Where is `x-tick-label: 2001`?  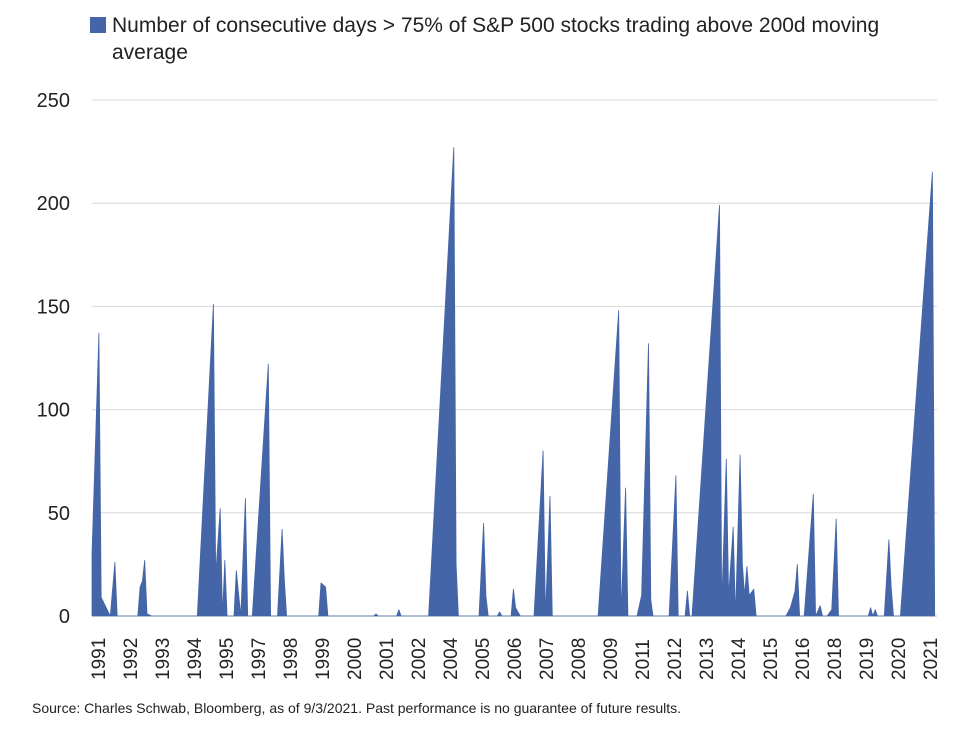 x-tick-label: 2001 is located at coordinates (387, 659).